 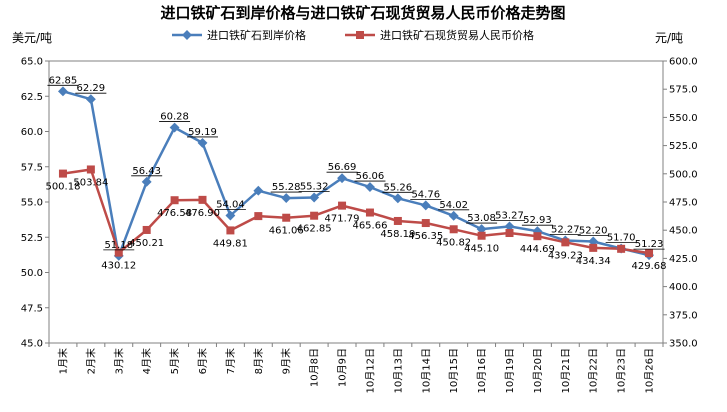 I want to click on x-tick-label-8: 9月末, so click(x=286, y=361).